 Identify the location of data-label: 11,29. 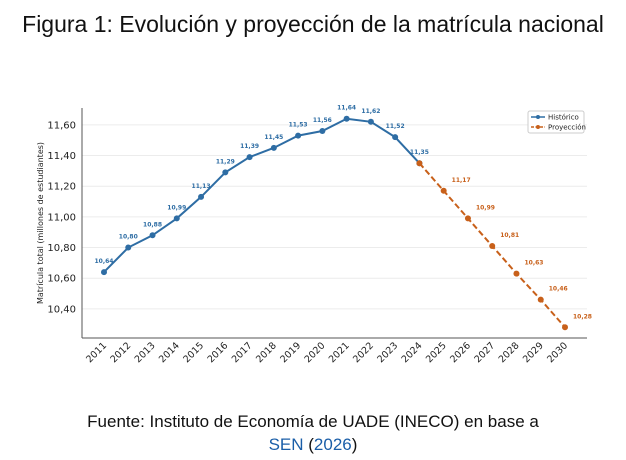
(225, 161).